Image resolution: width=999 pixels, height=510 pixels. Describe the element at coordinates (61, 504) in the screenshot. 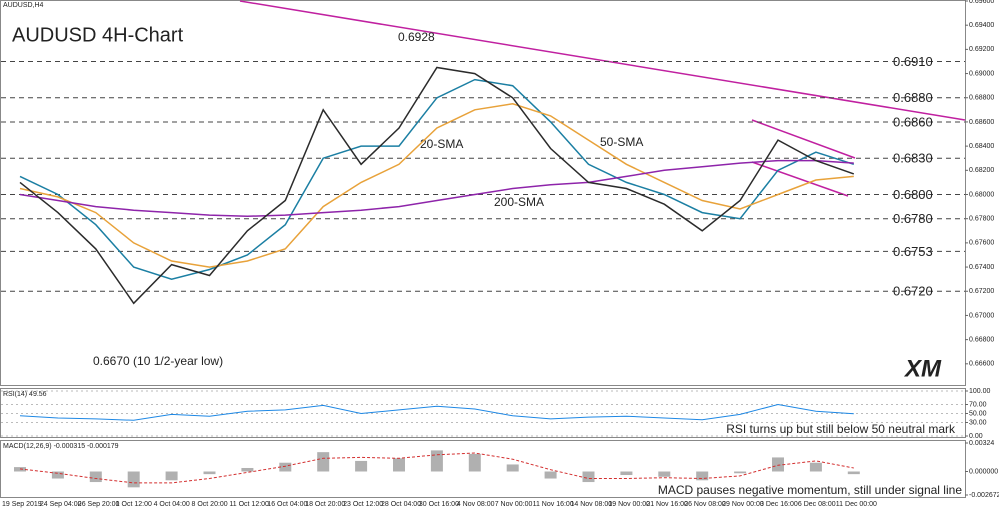

I see `x-tick-label: 24 Sep 04:00` at that location.